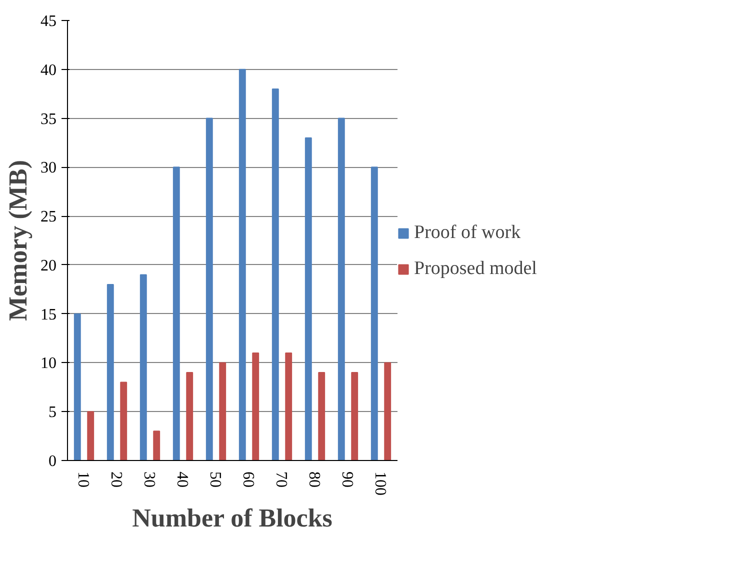 This screenshot has height=588, width=747. What do you see at coordinates (380, 484) in the screenshot?
I see `x-tick-label: 100` at bounding box center [380, 484].